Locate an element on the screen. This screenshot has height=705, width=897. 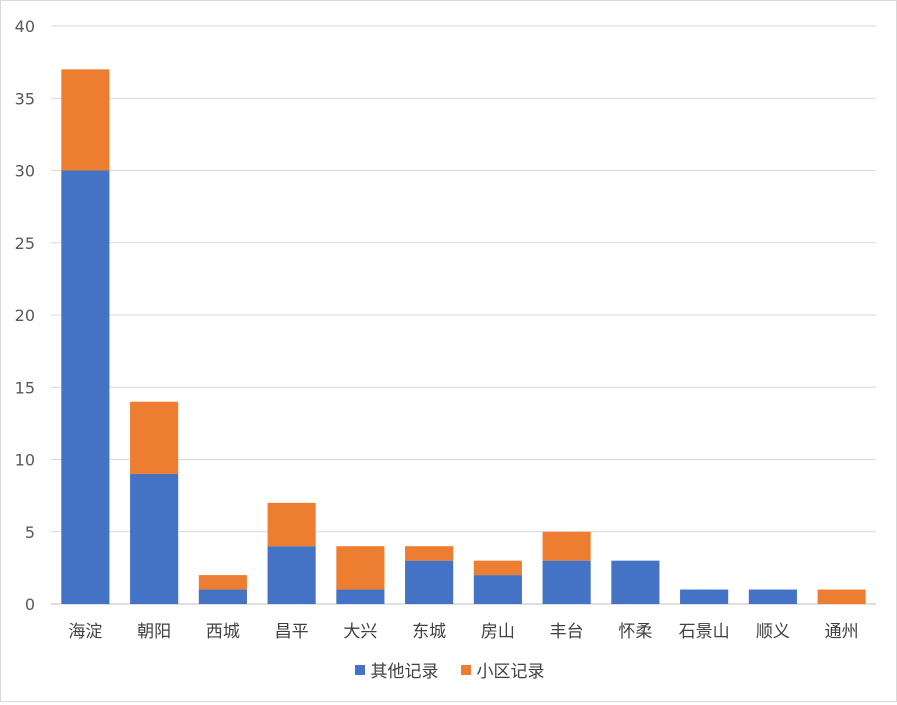
x-tick-label: 东城 is located at coordinates (429, 632).